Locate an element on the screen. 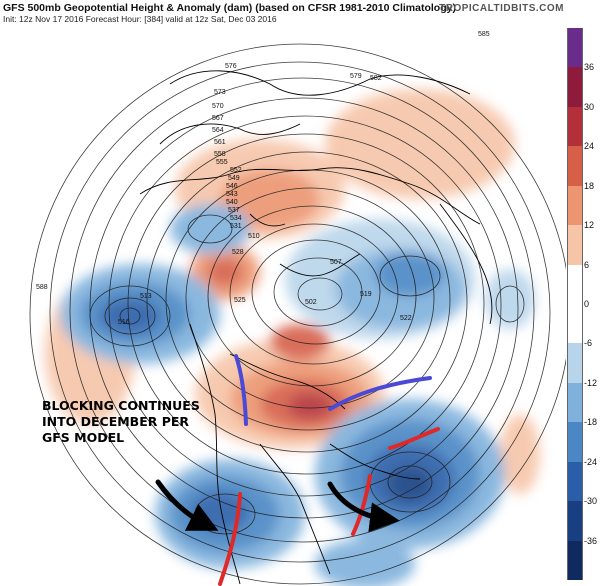  colorbar-tick-label: -6 is located at coordinates (588, 343).